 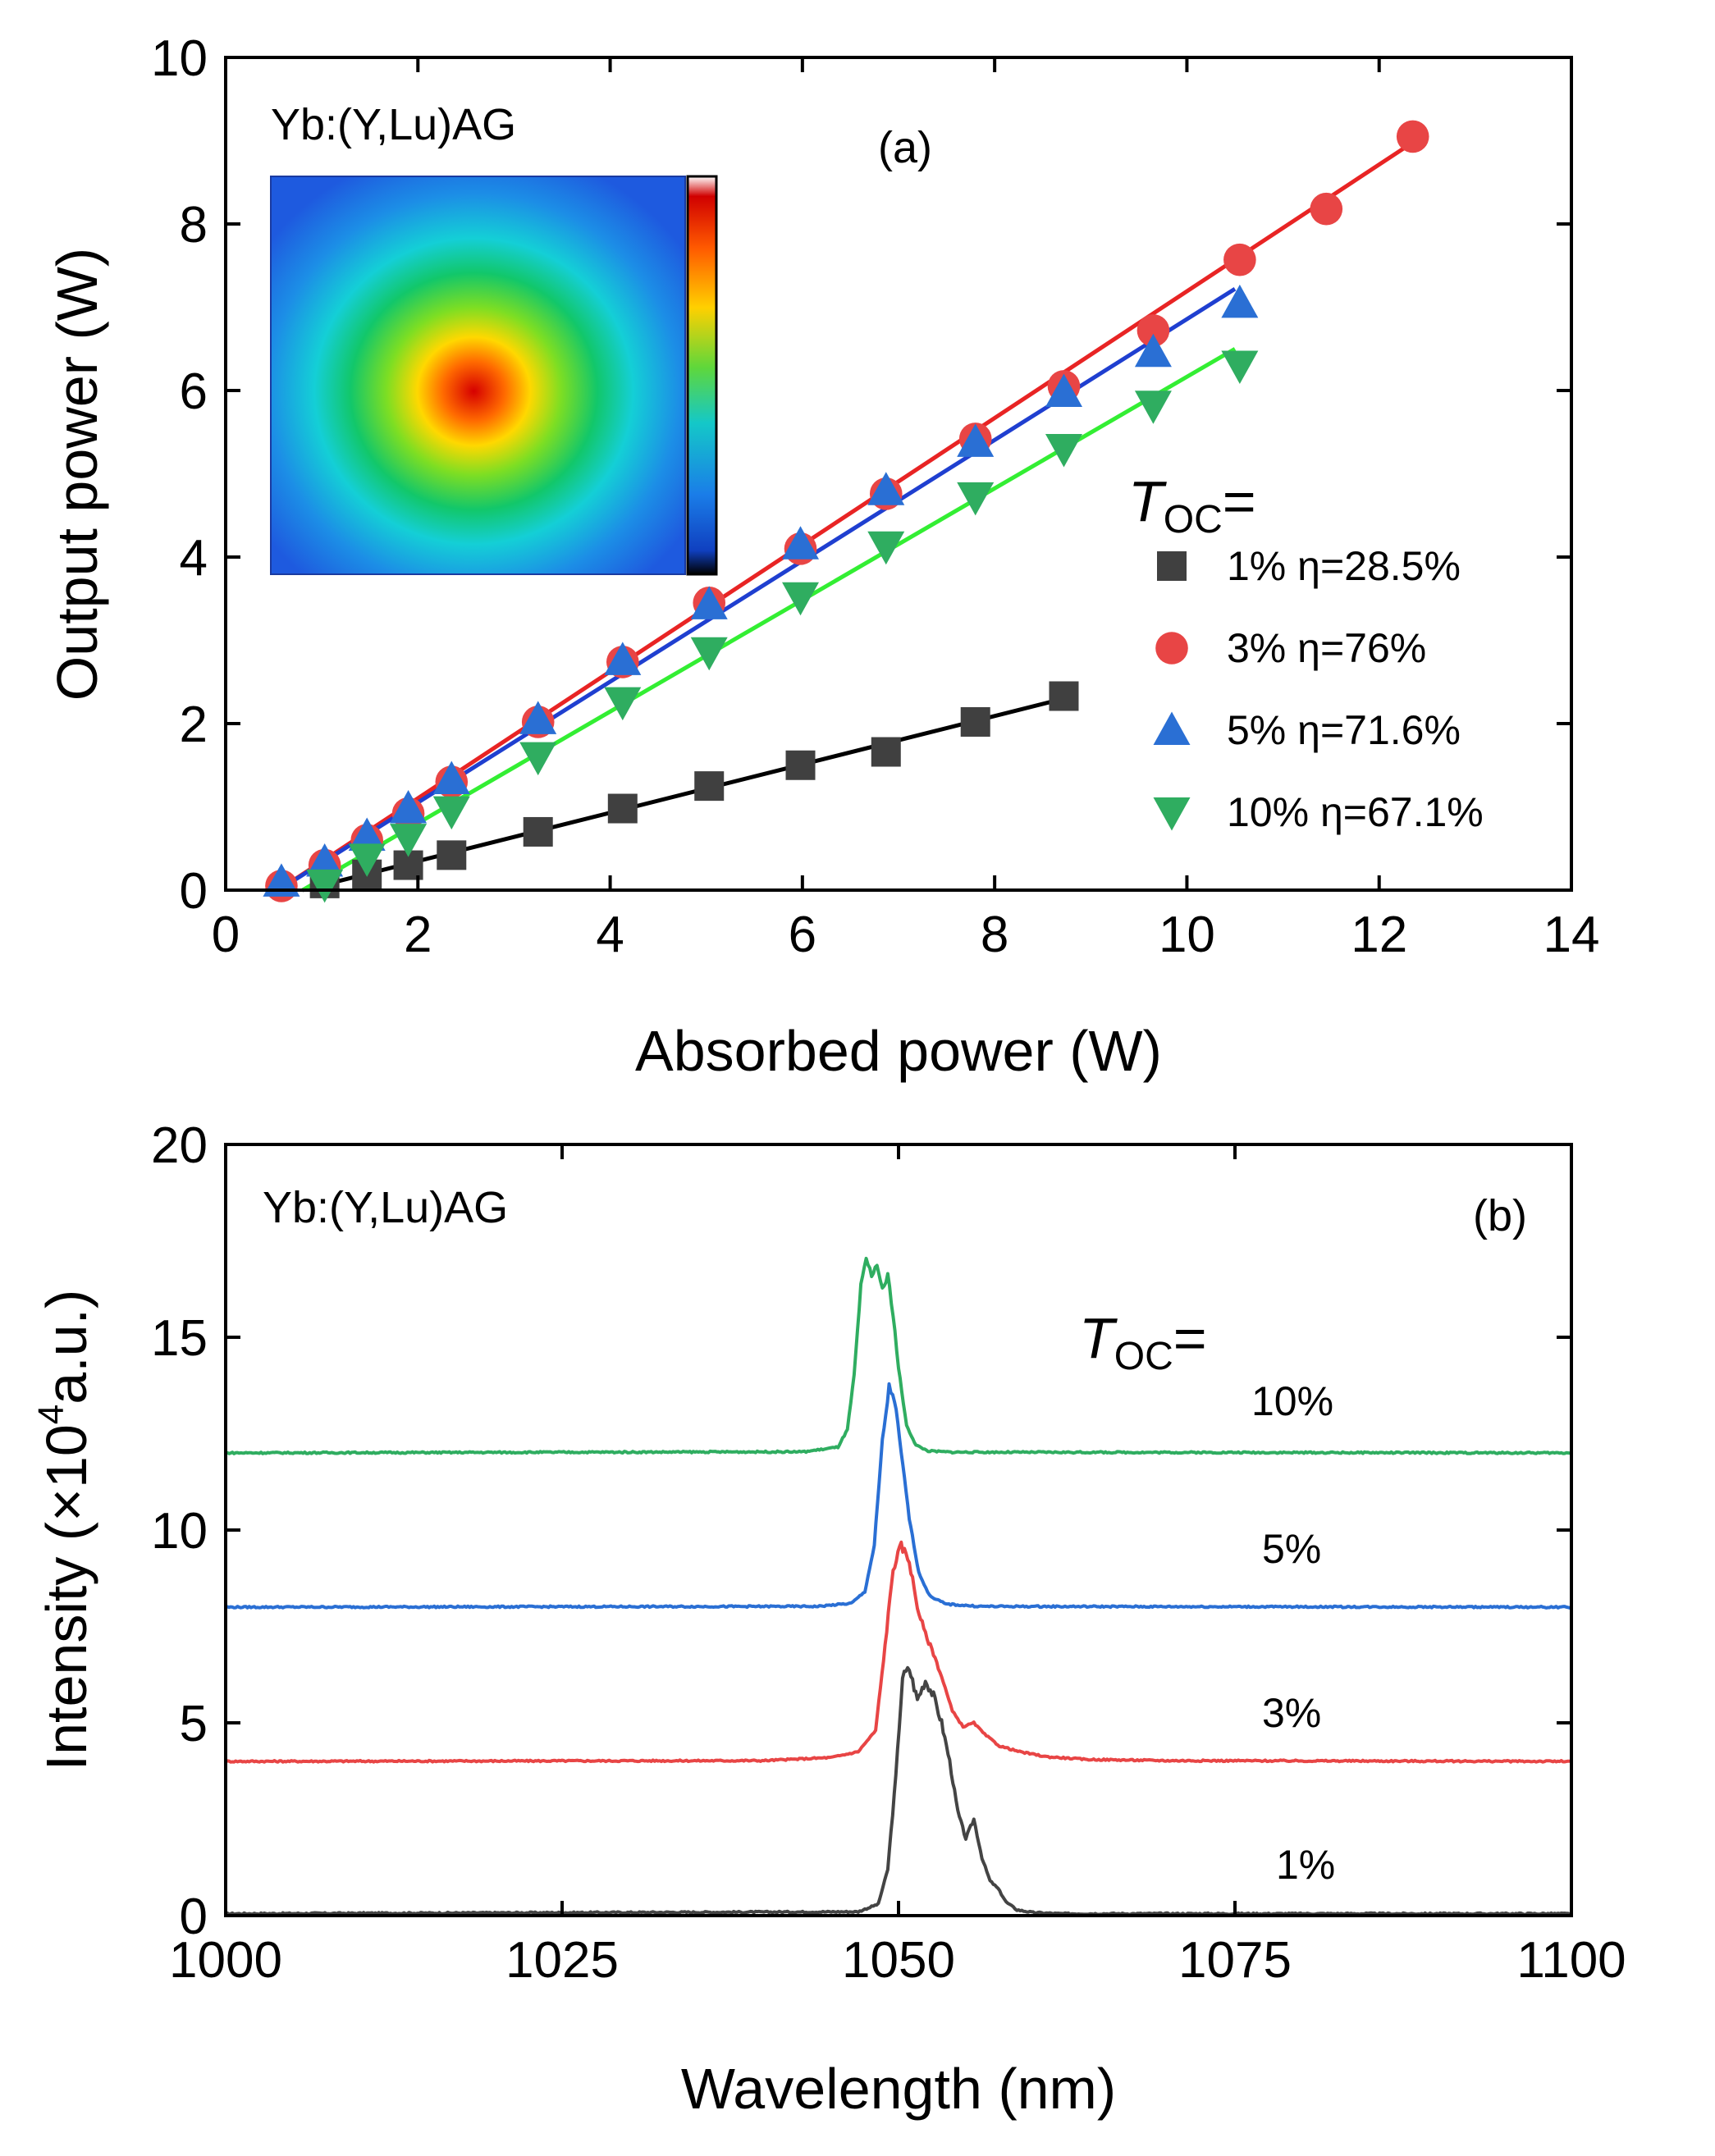 I want to click on beam-profile-image, so click(x=478, y=375).